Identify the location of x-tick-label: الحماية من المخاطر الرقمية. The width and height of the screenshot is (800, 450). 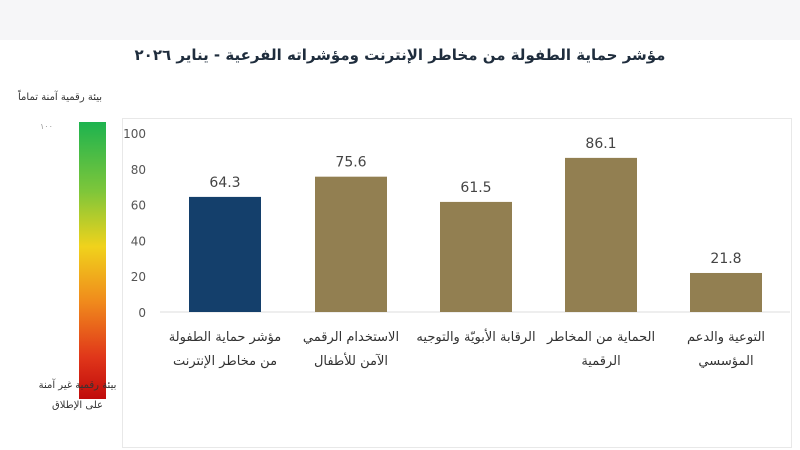
(601, 349).